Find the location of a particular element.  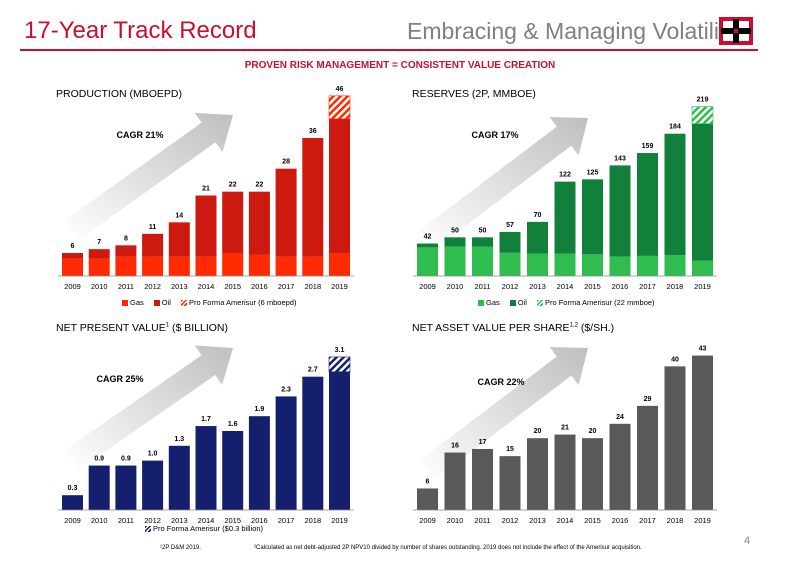

x-tick-label: 2014 is located at coordinates (206, 286).